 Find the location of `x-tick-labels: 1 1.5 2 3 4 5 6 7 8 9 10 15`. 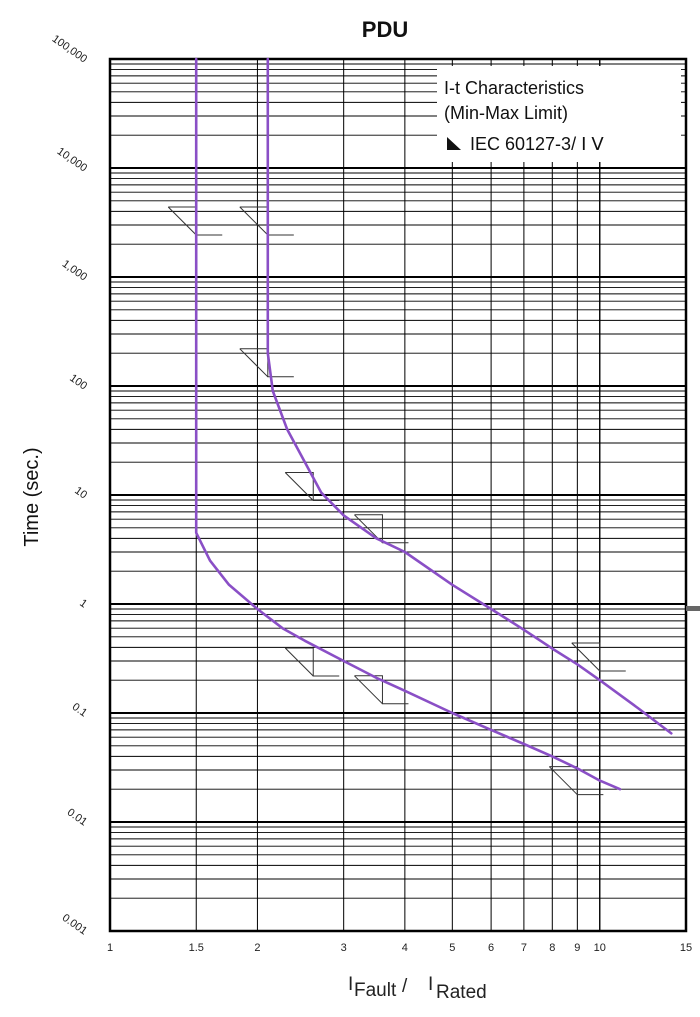

x-tick-labels: 1 1.5 2 3 4 5 6 7 8 9 10 15 is located at coordinates (399, 948).